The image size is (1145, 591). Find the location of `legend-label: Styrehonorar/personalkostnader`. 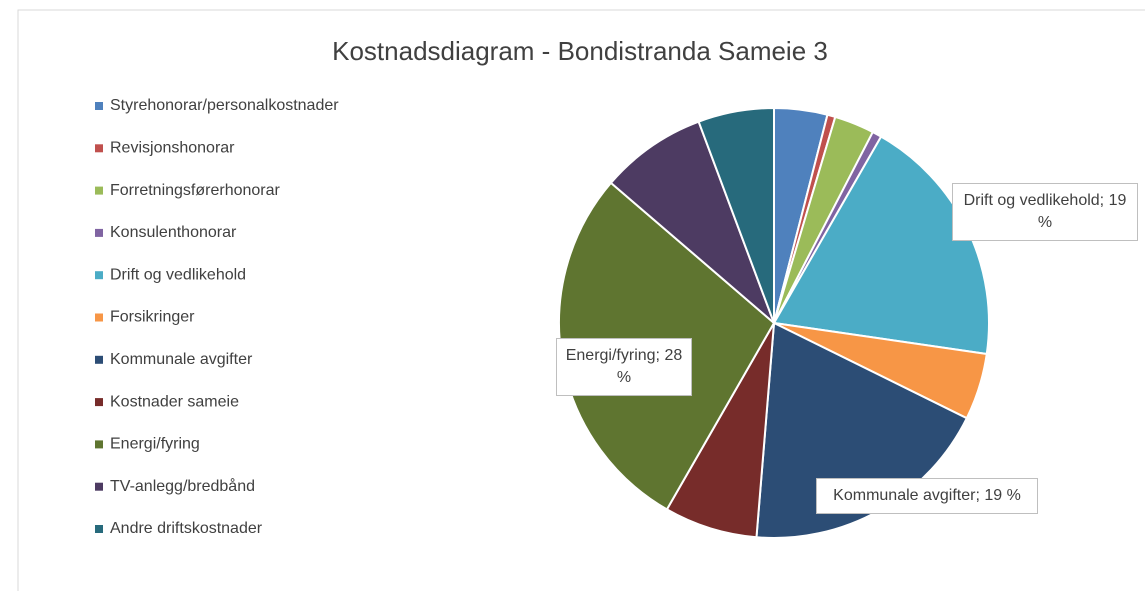

legend-label: Styrehonorar/personalkostnader is located at coordinates (224, 105).